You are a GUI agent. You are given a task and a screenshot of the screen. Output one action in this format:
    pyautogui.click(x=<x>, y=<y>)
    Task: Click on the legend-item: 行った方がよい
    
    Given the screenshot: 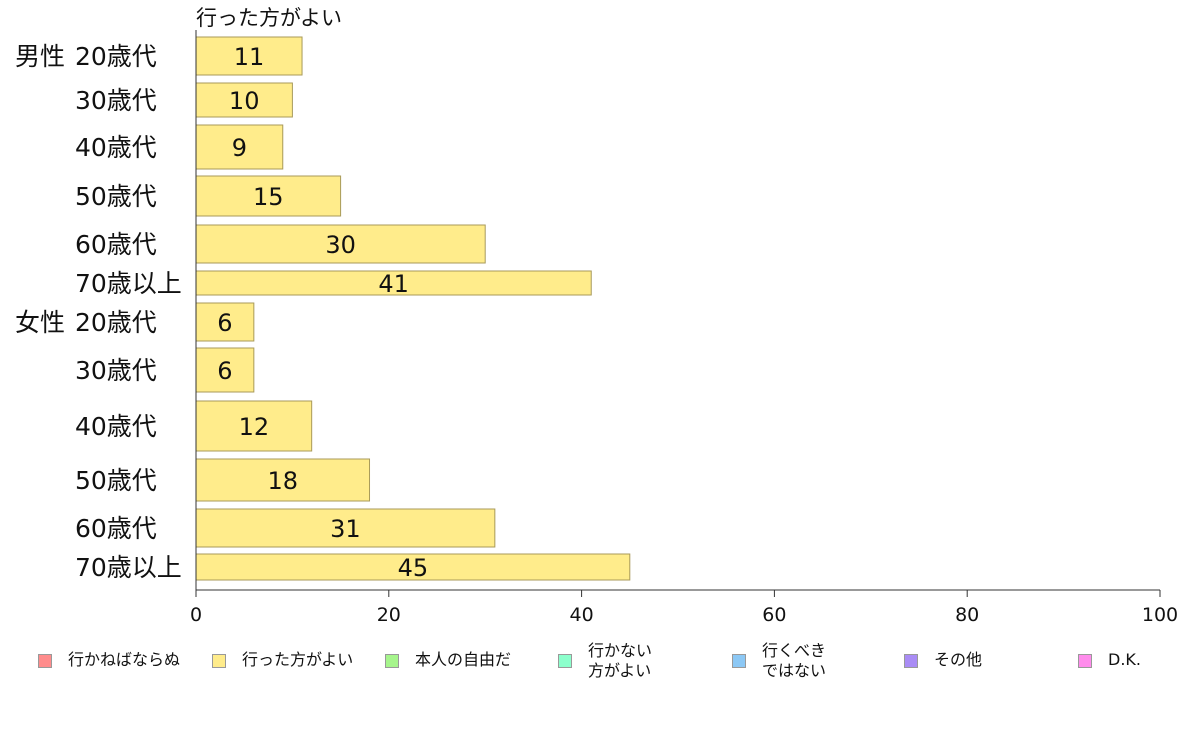 What is the action you would take?
    pyautogui.click(x=282, y=655)
    